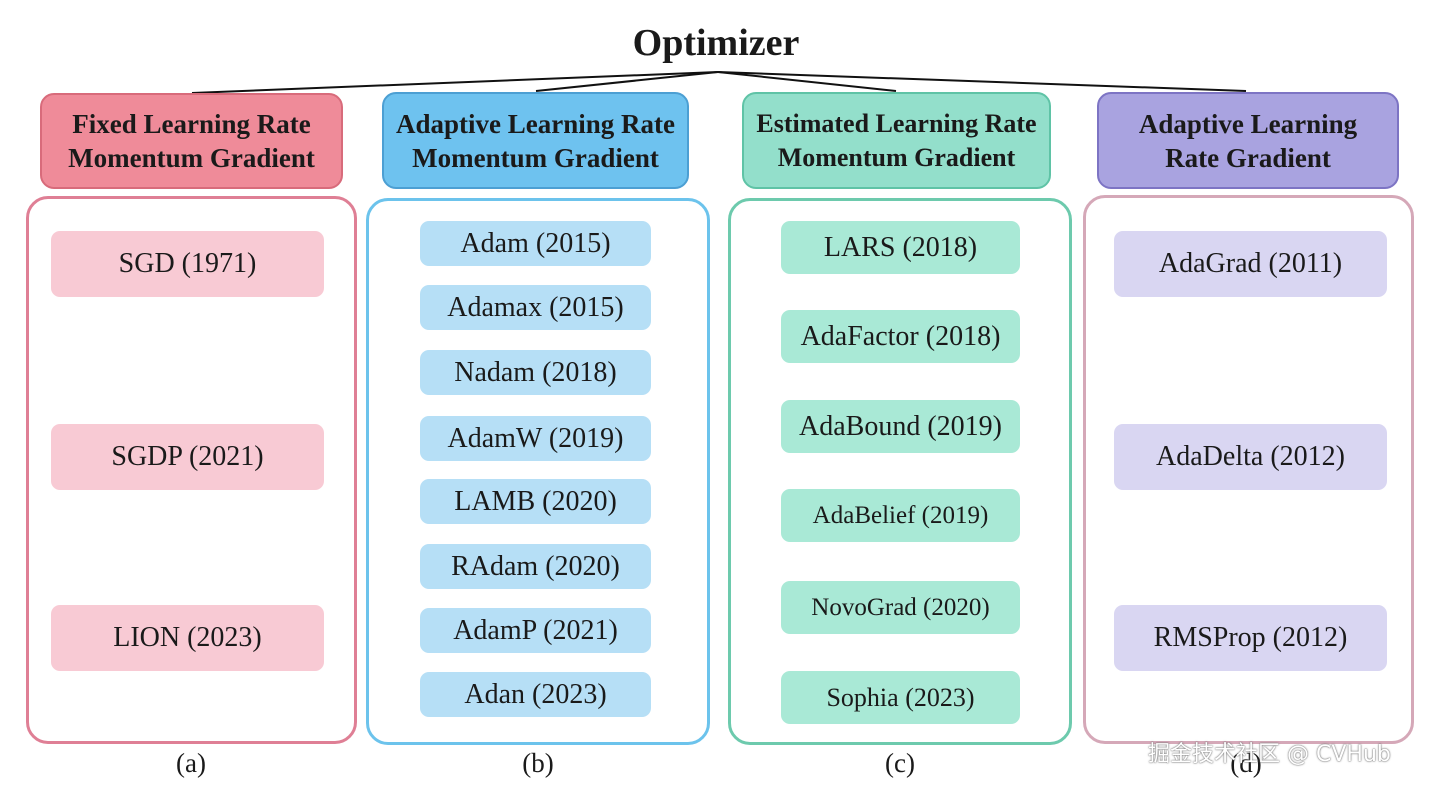 This screenshot has height=788, width=1440. What do you see at coordinates (535, 307) in the screenshot?
I see `item-adamax: Adamax (2015)` at bounding box center [535, 307].